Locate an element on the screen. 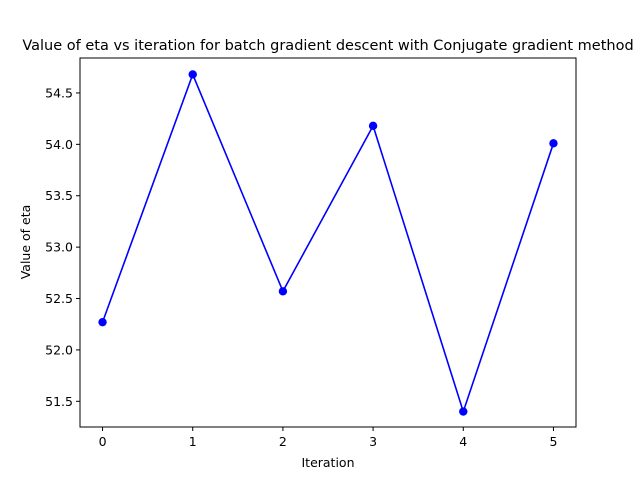 Image resolution: width=640 pixels, height=480 pixels. x-tick-label: 4 is located at coordinates (463, 441).